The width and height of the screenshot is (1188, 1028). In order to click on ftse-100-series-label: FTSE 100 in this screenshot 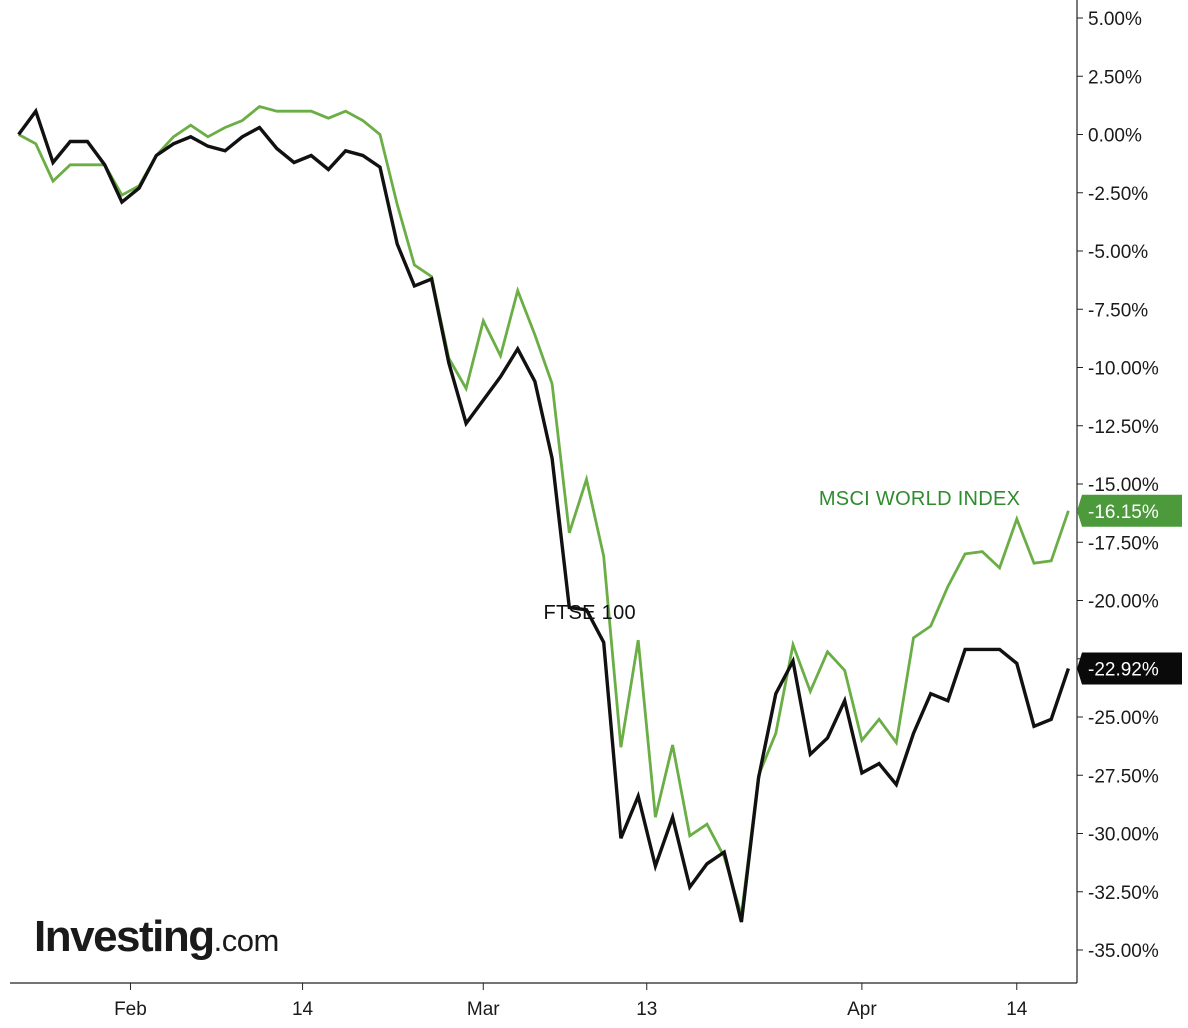, I will do `click(590, 613)`.